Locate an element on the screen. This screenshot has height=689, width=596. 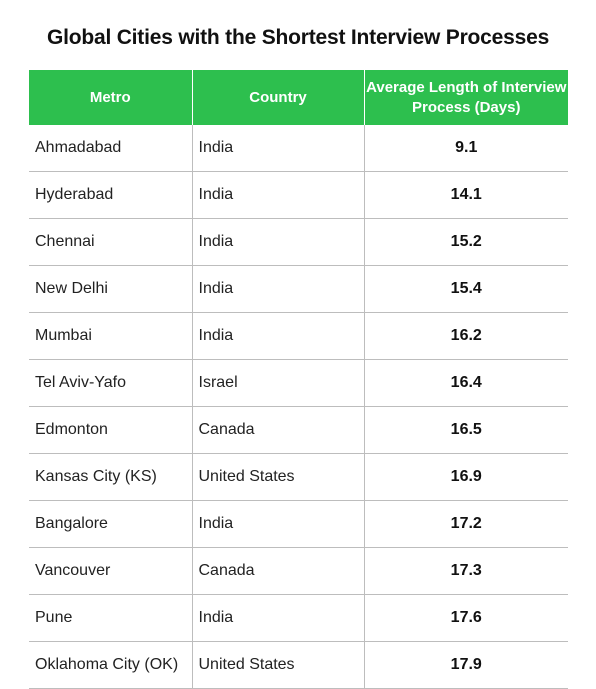
column-header-metro: Metro is located at coordinates (111, 97).